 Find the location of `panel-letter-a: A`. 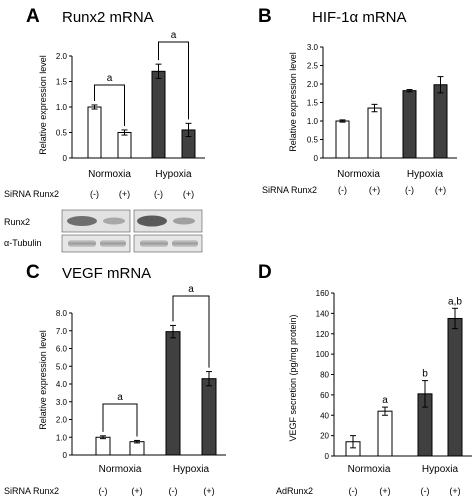

panel-letter-a: A is located at coordinates (33, 16).